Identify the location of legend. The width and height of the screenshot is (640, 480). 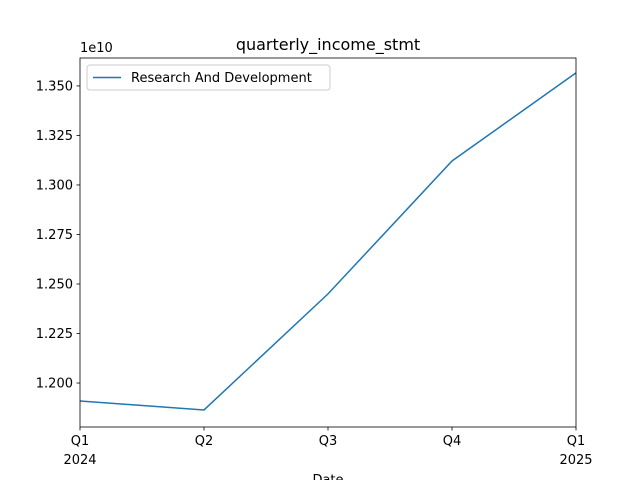
(208, 77).